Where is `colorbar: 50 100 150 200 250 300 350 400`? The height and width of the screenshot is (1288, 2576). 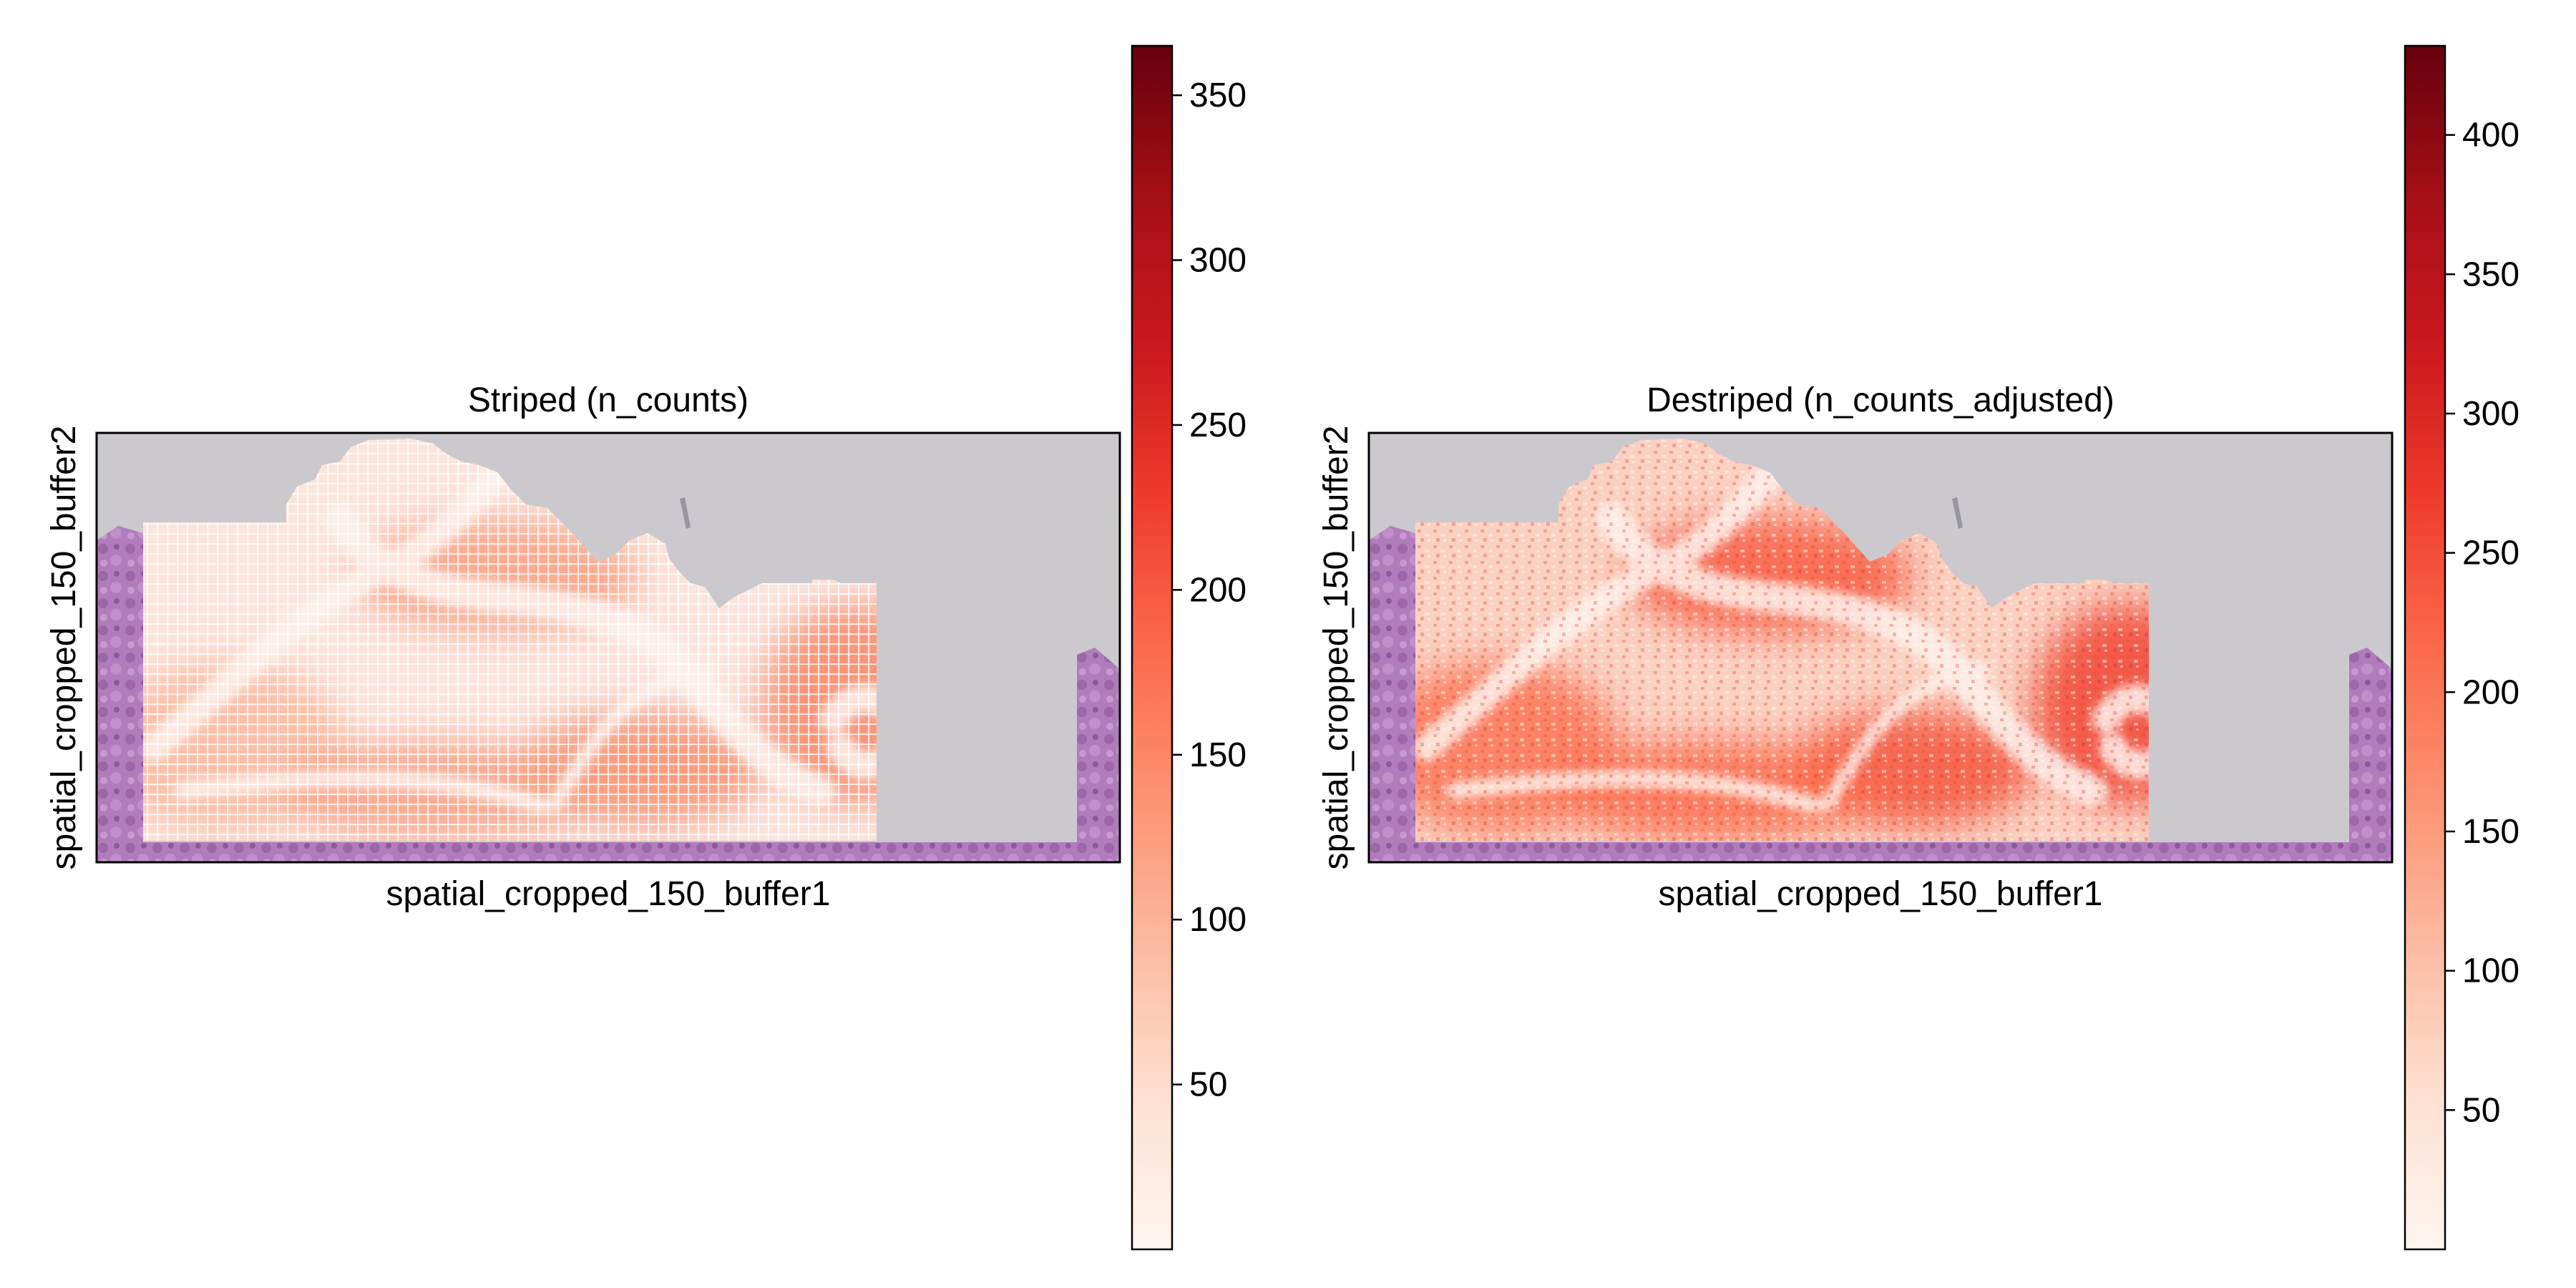
colorbar: 50 100 150 200 250 300 350 400 is located at coordinates (2461, 647).